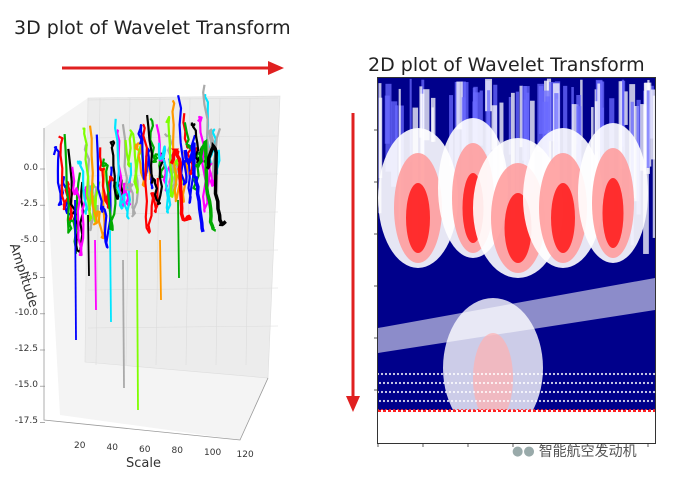 The width and height of the screenshot is (682, 481). Describe the element at coordinates (134, 161) in the screenshot. I see `series-line` at that location.